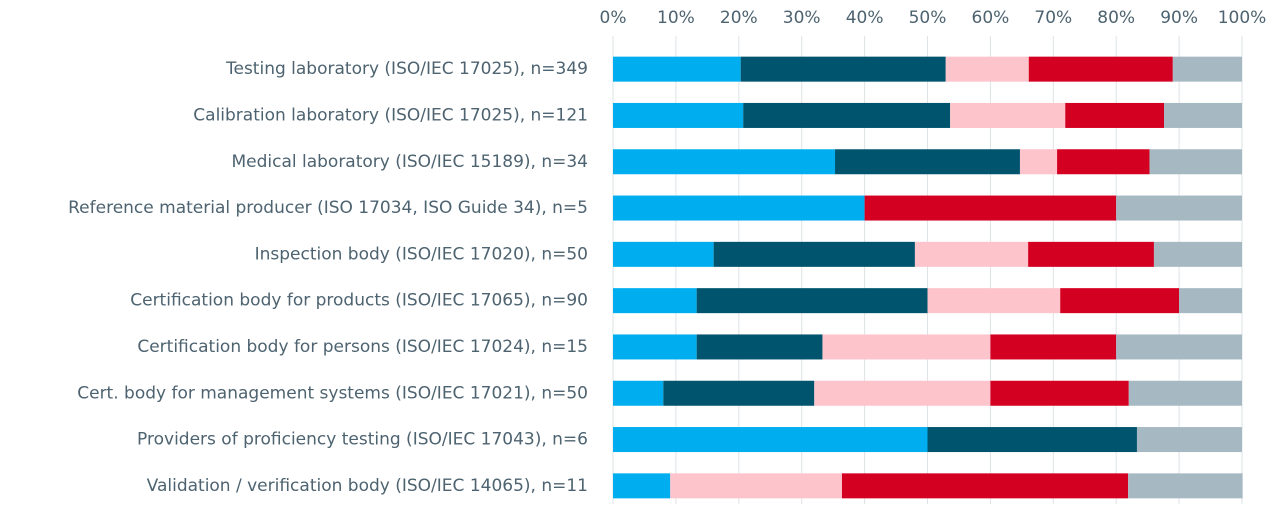 Image resolution: width=1280 pixels, height=506 pixels. Describe the element at coordinates (991, 18) in the screenshot. I see `x-tick-label: 60%` at that location.